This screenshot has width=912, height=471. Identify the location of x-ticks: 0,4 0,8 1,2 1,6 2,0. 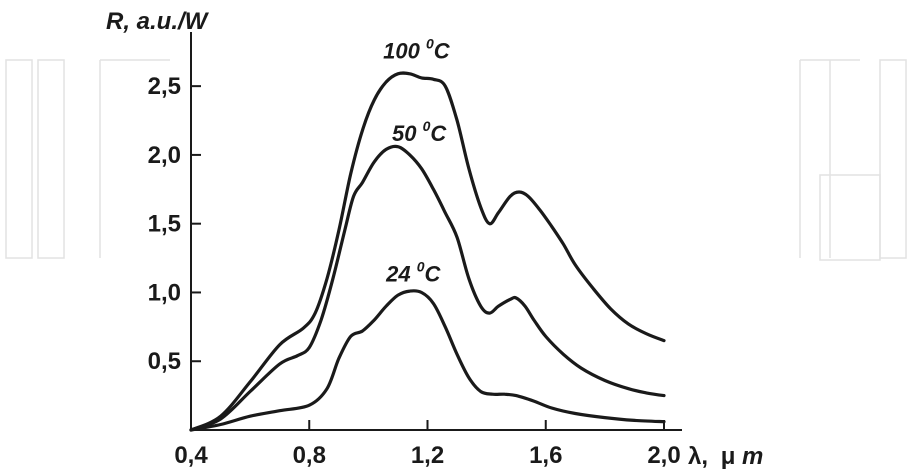
(427, 444).